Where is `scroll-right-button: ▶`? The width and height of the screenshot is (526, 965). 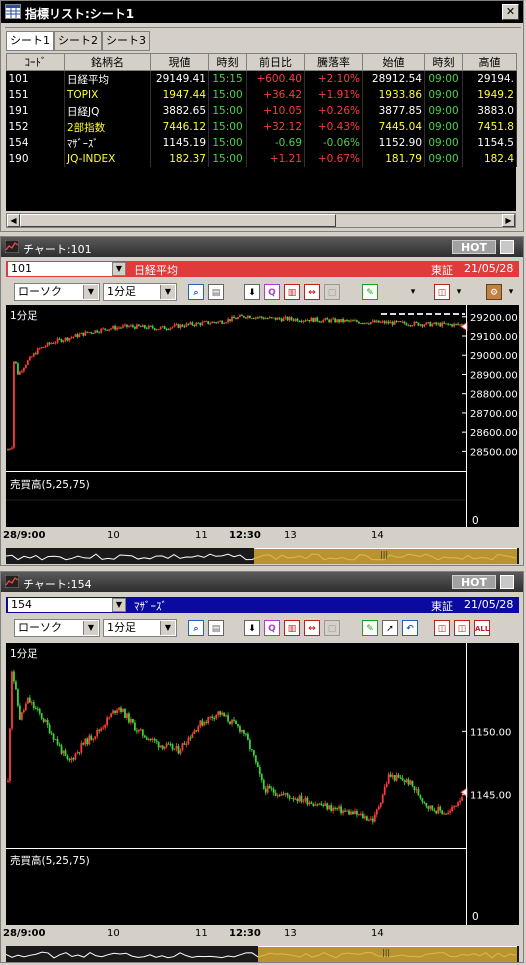
scroll-right-button: ▶ is located at coordinates (508, 220).